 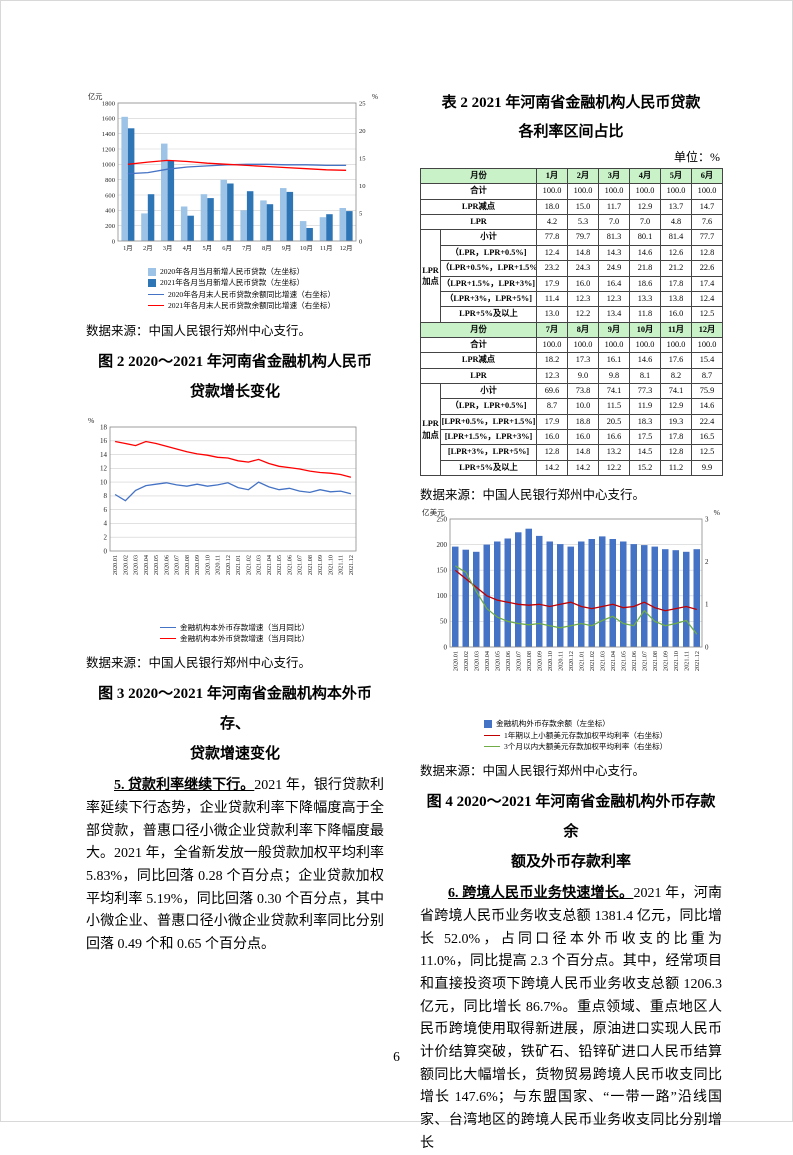 What do you see at coordinates (488, 314) in the screenshot?
I see `table-label-cell: LPR+5%及以上` at bounding box center [488, 314].